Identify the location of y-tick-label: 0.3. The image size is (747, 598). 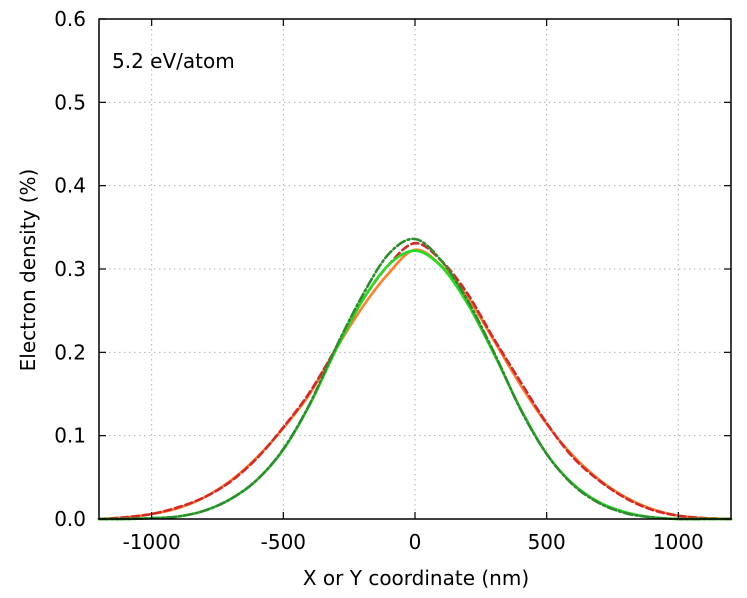
(70, 269).